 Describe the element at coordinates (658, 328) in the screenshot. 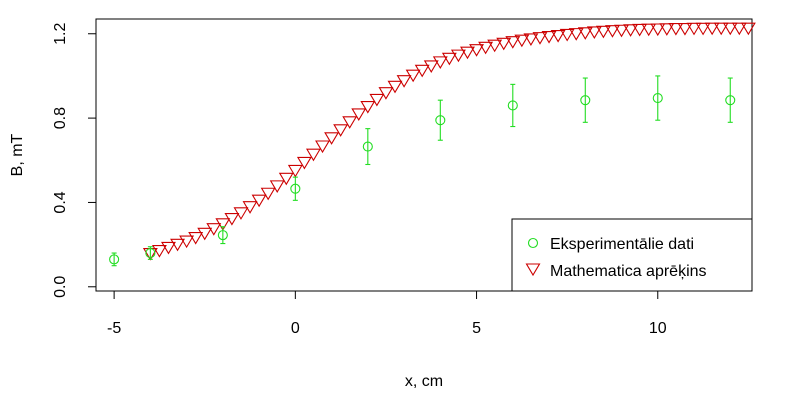

I see `x-tick-label: 10` at that location.